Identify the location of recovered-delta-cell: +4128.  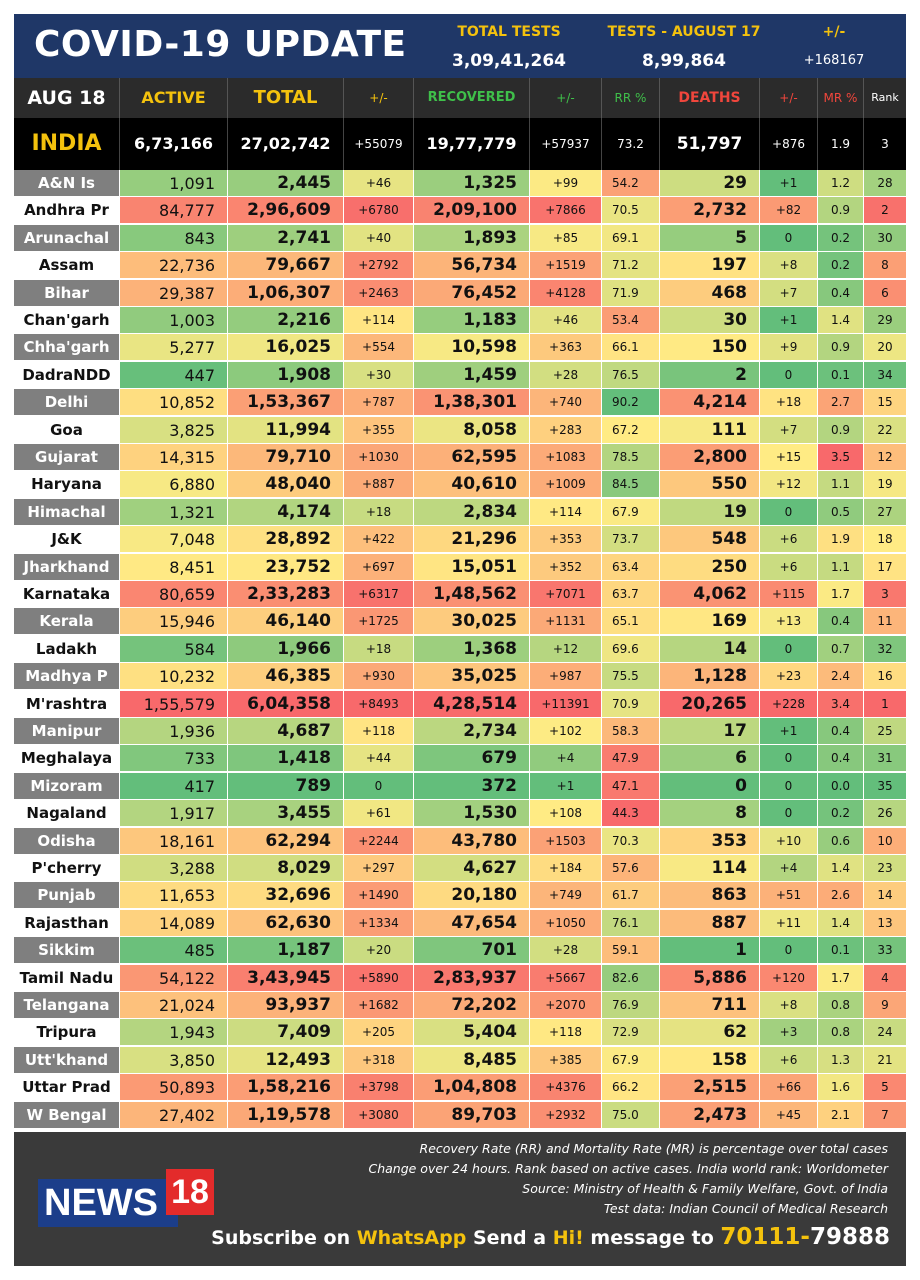
(566, 293).